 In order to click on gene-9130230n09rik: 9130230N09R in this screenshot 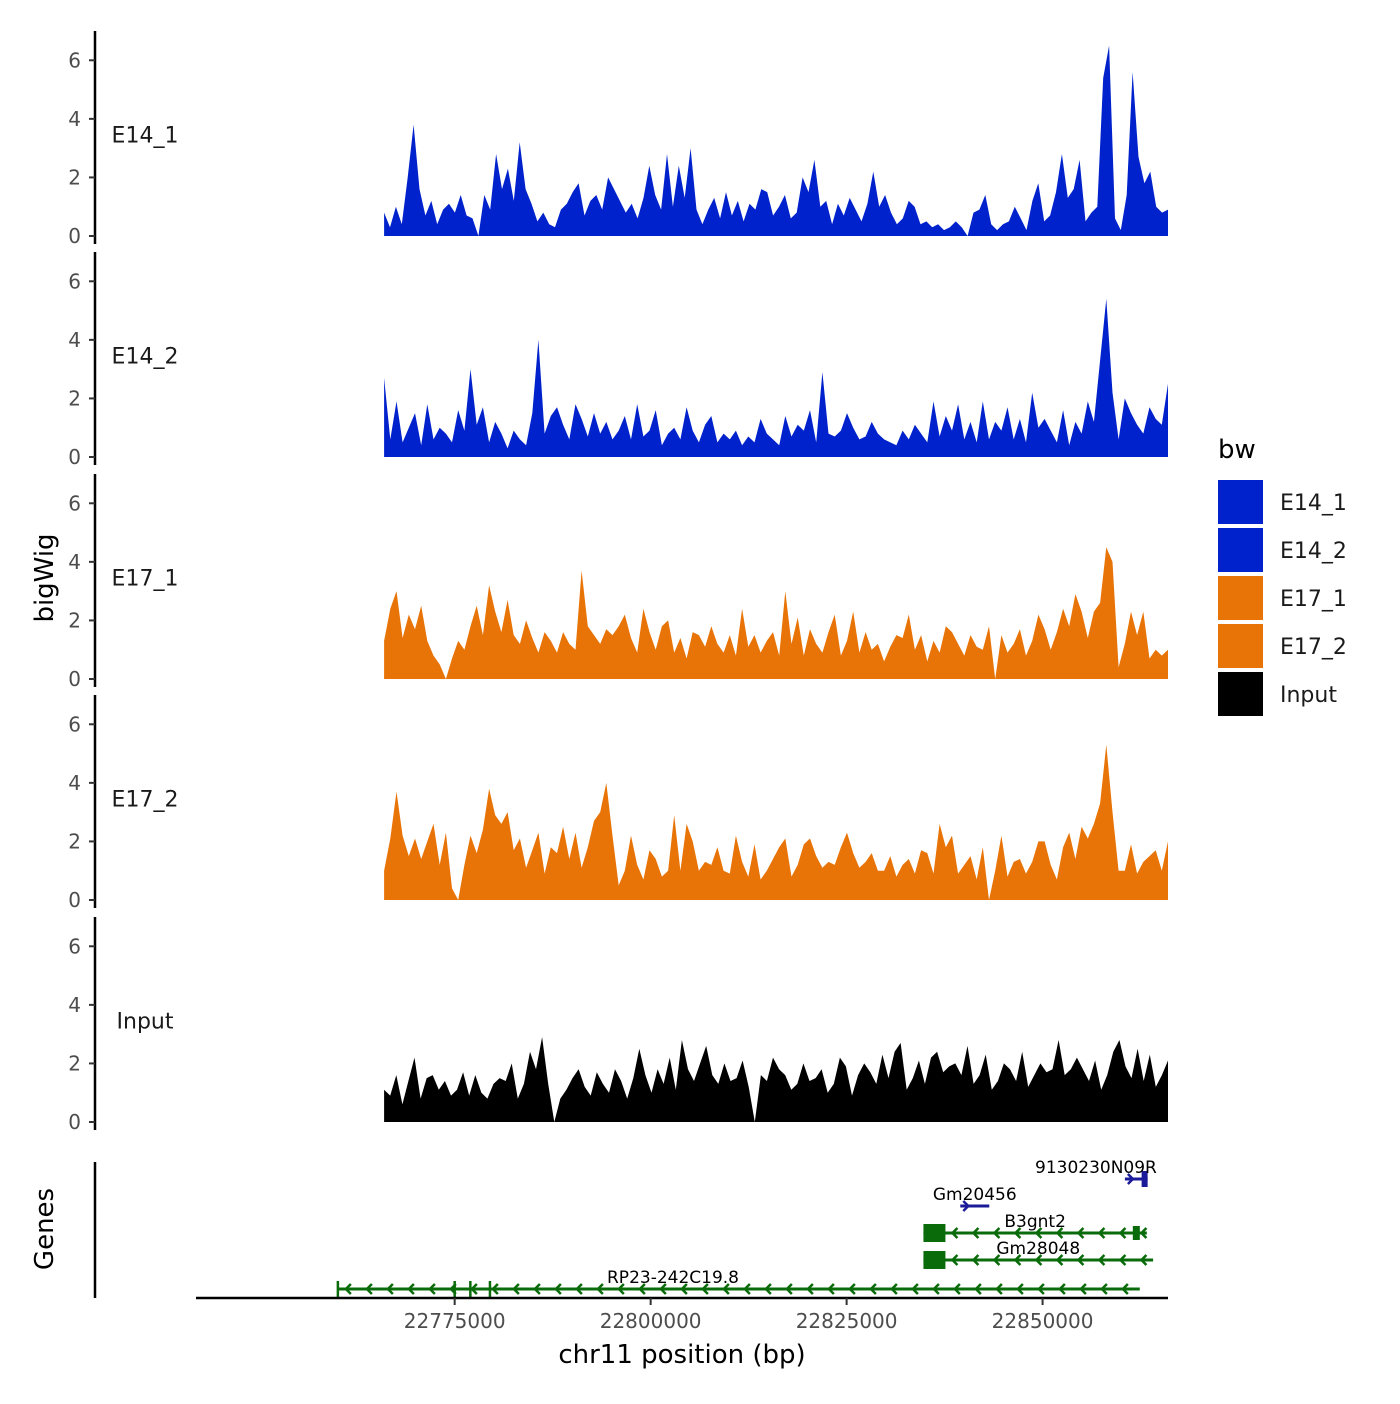, I will do `click(1096, 1172)`.